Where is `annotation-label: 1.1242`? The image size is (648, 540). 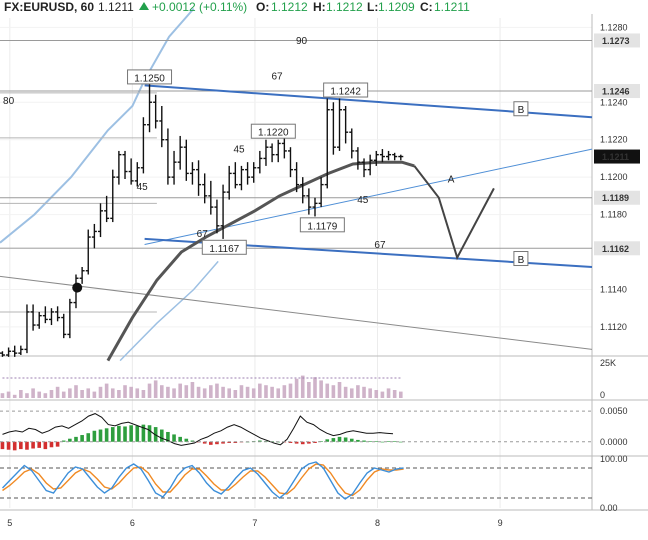 annotation-label: 1.1242 is located at coordinates (345, 92).